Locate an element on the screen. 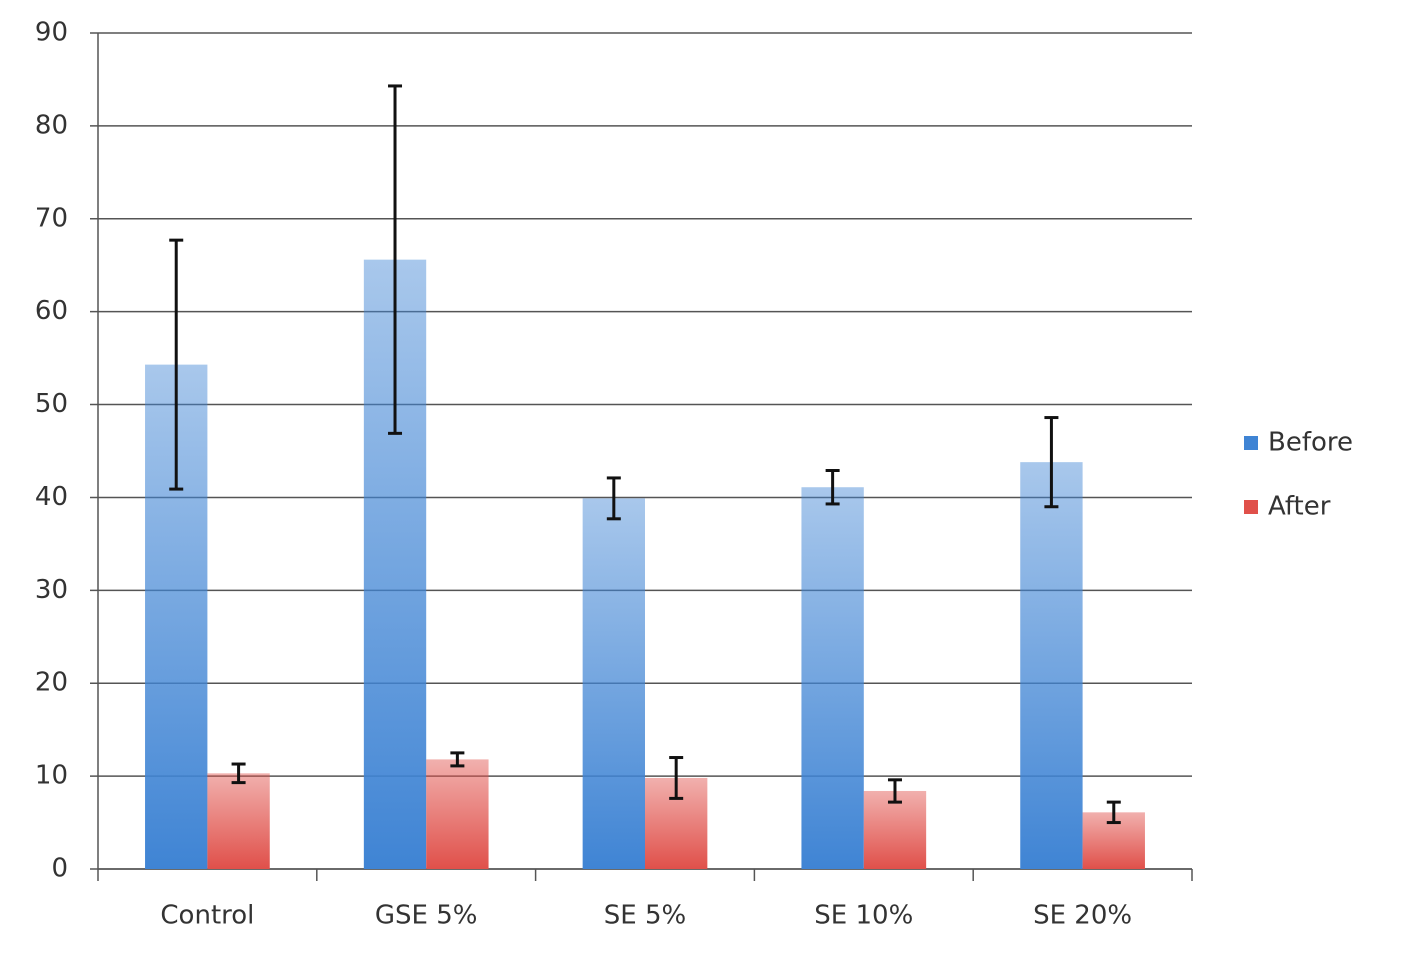 This screenshot has height=954, width=1401. y-tick-label: 60 is located at coordinates (51, 311).